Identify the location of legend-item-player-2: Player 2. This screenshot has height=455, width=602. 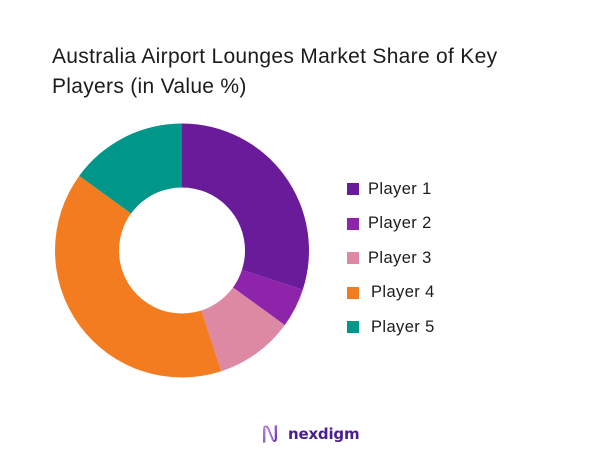
(391, 224).